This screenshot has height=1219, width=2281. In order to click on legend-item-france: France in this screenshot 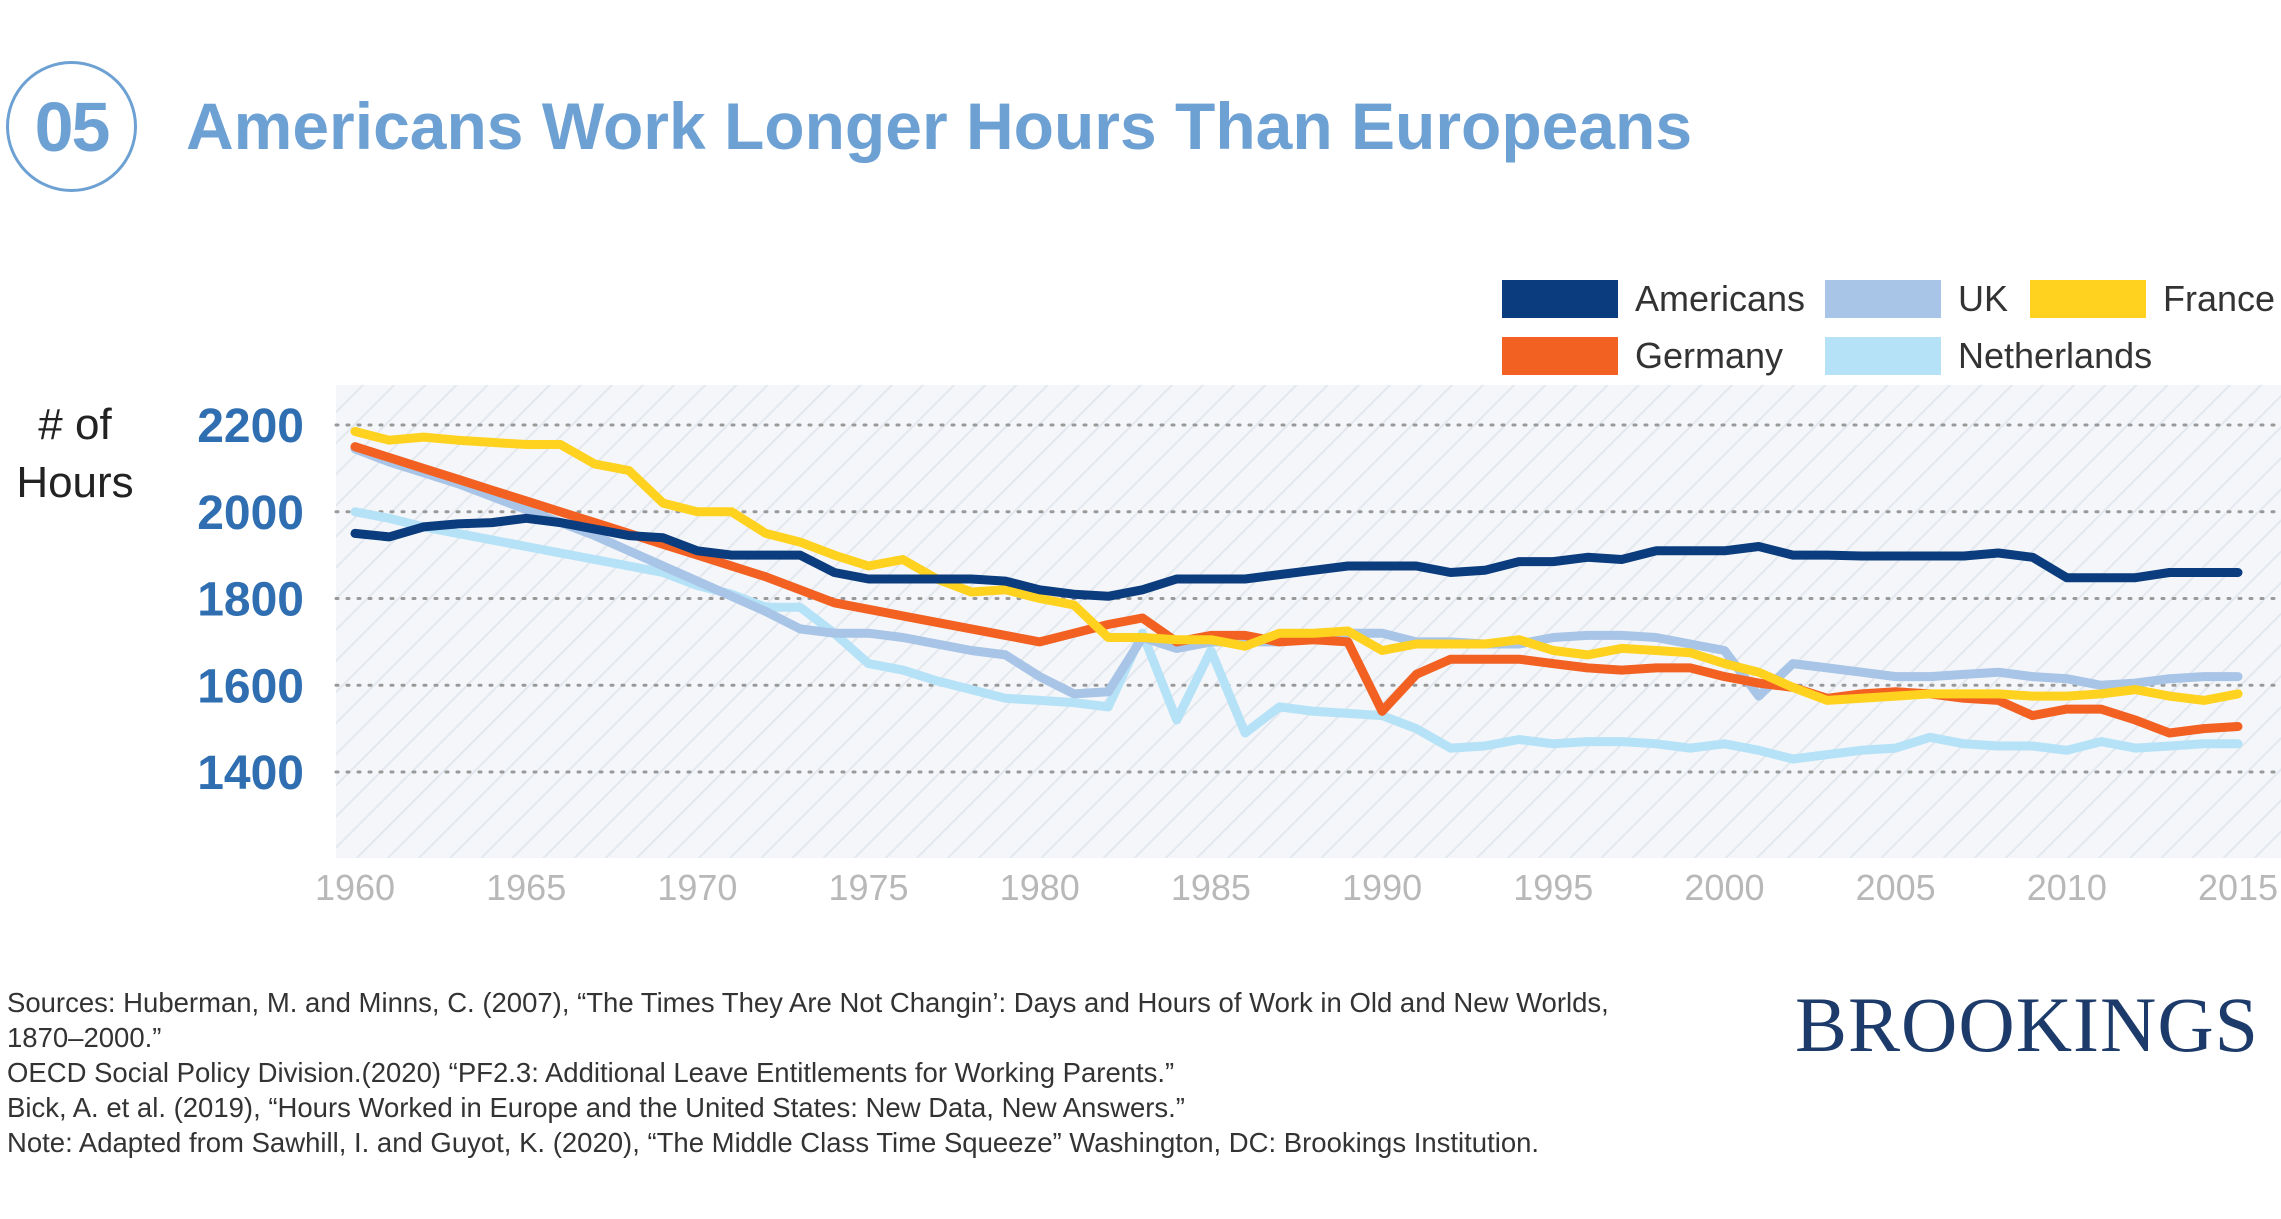, I will do `click(2152, 299)`.